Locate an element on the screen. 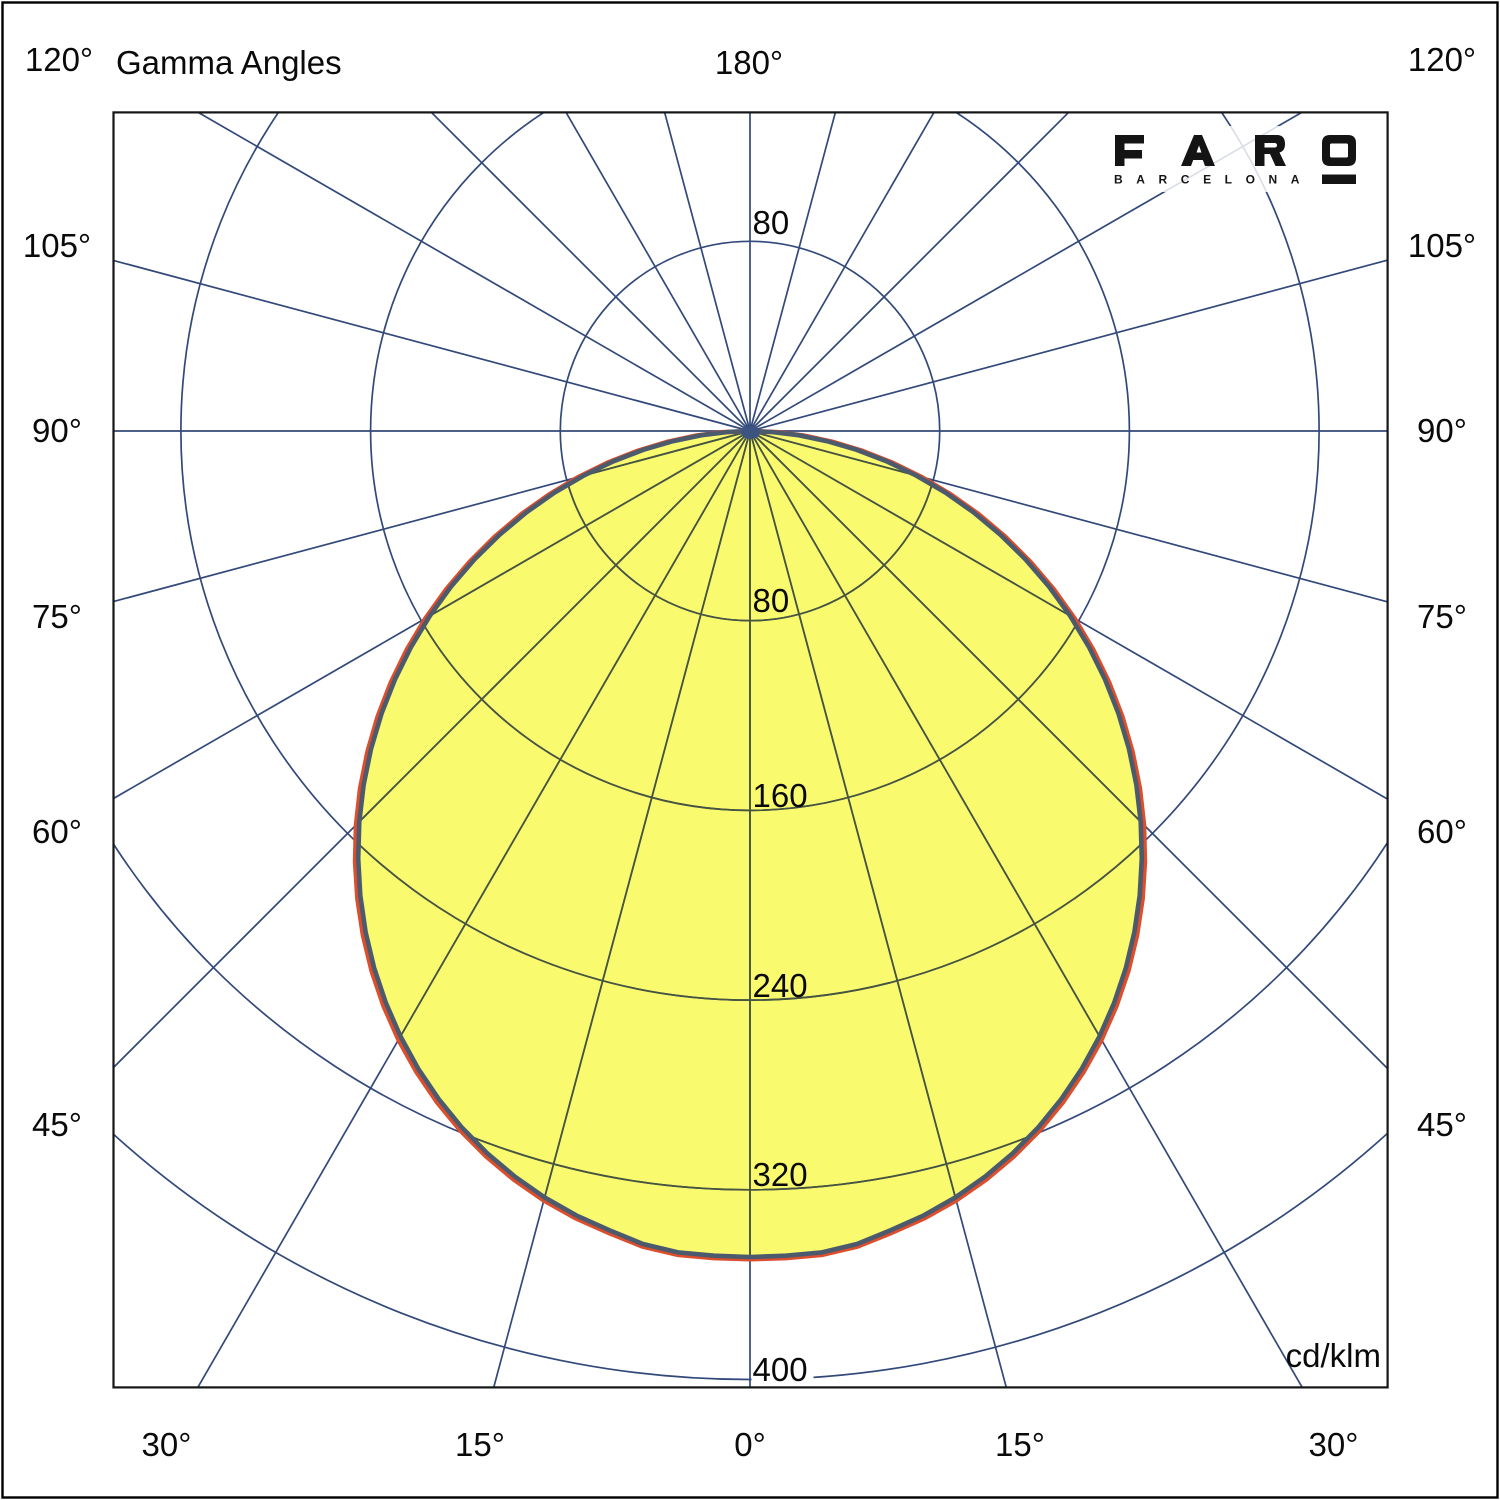  svg-text: 240 is located at coordinates (780, 985).